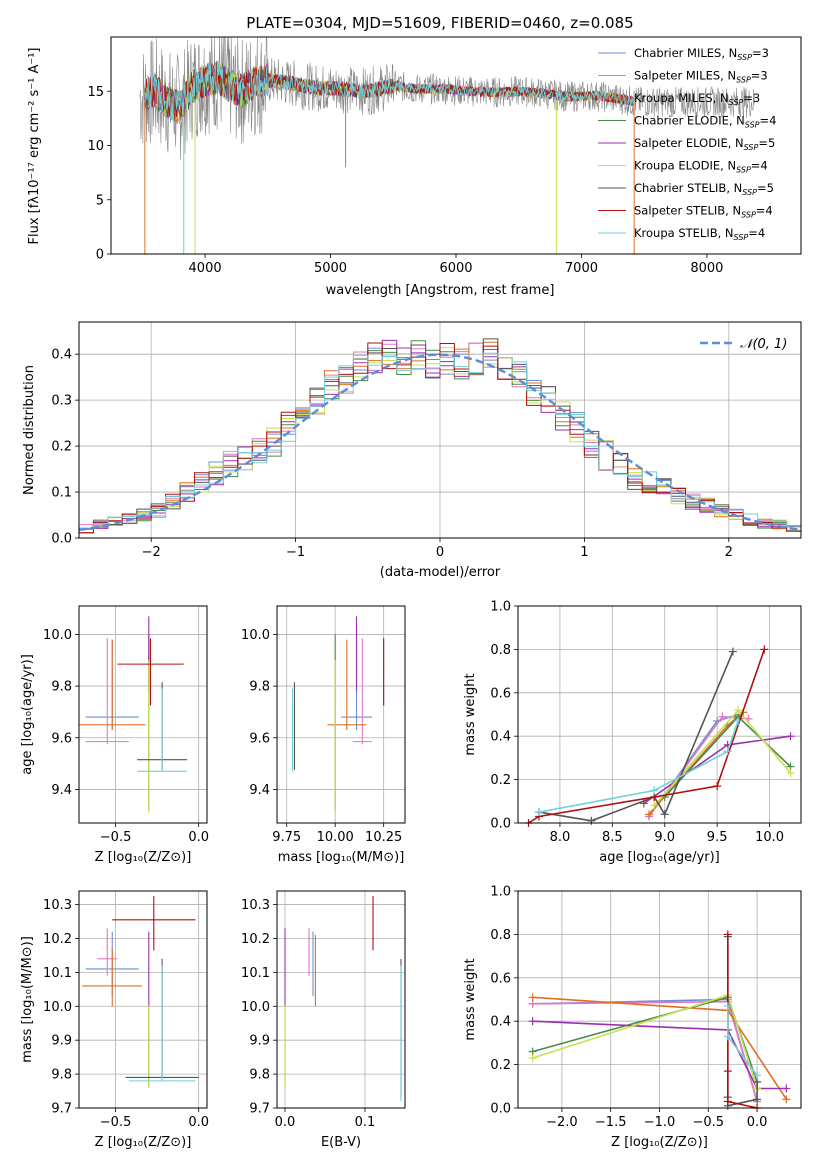 Image resolution: width=819 pixels, height=1170 pixels. I want to click on y-tick-label: 0.3, so click(61, 401).